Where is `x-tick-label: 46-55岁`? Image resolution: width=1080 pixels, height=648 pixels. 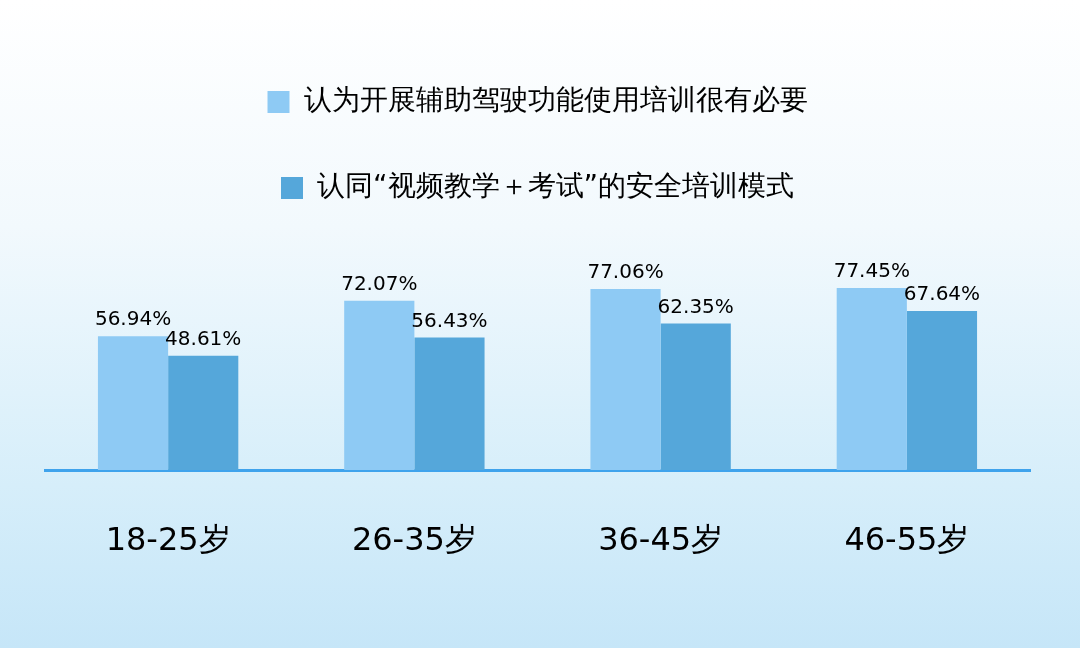 x-tick-label: 46-55岁 is located at coordinates (907, 538).